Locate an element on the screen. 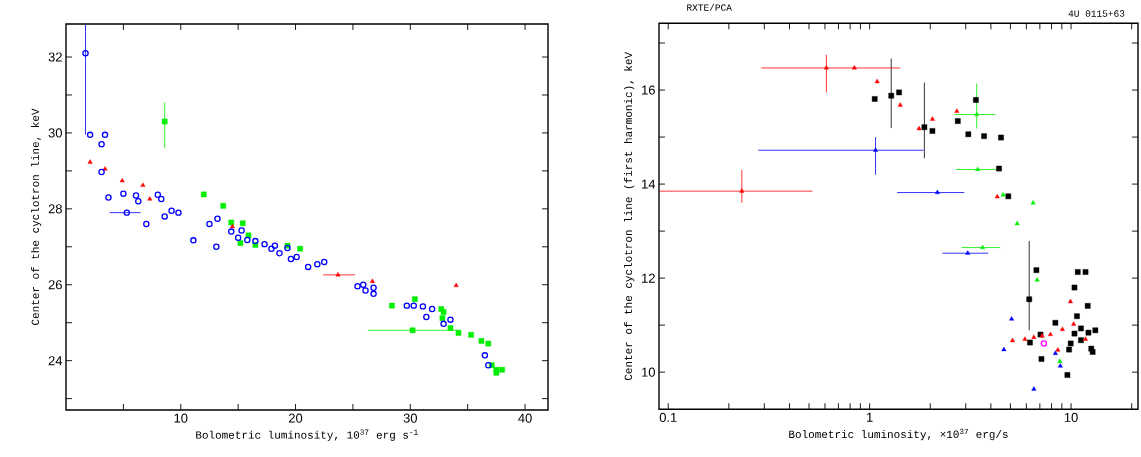 Image resolution: width=1141 pixels, height=457 pixels. y-tick-label: 12 is located at coordinates (648, 278).